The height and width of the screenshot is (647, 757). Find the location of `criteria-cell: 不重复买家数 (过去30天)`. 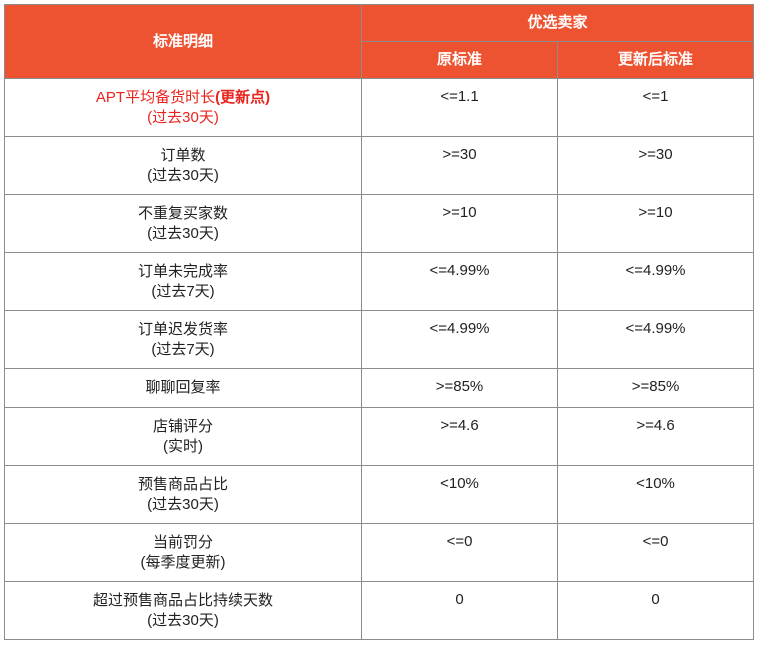

criteria-cell: 不重复买家数 (过去30天) is located at coordinates (183, 223).